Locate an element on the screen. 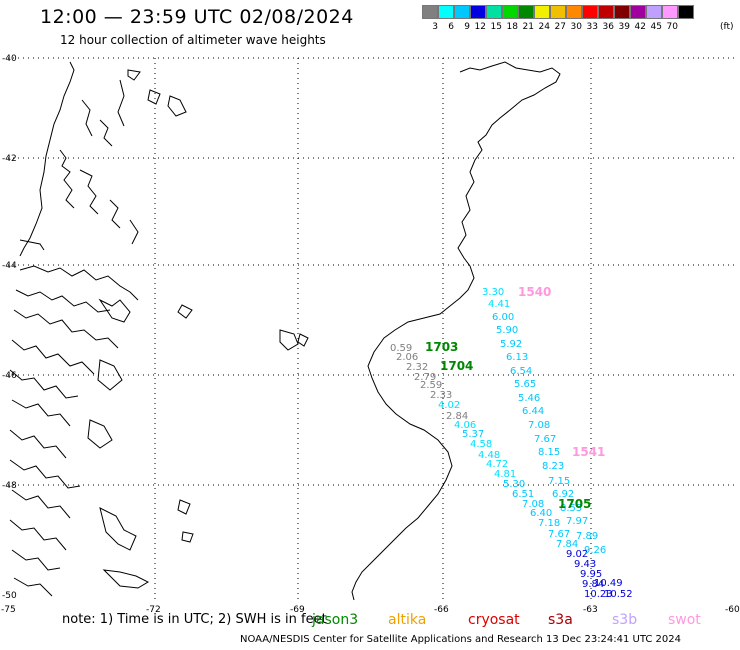  lon-label: -60 is located at coordinates (732, 610).